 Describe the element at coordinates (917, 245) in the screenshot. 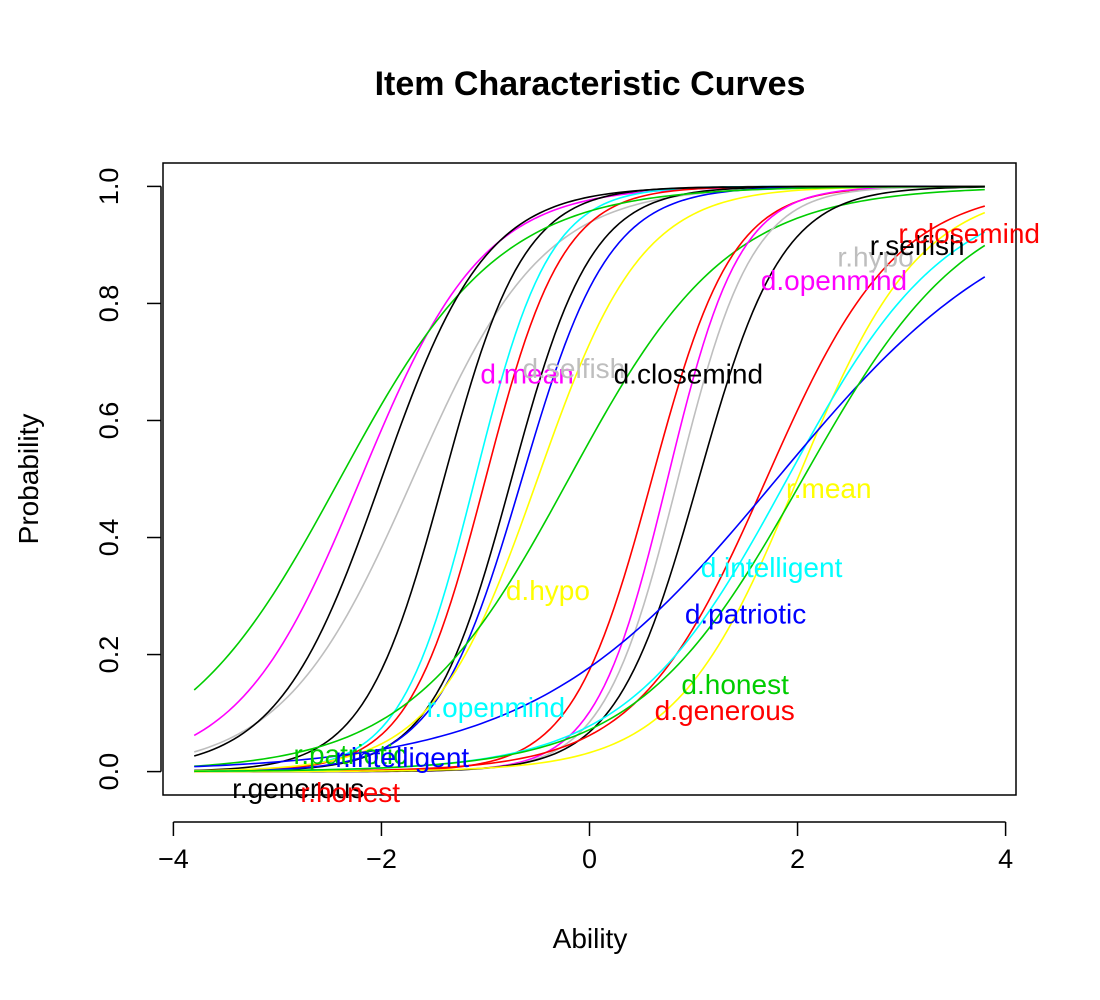

I see `curve-label-r-selfish: r.selfish` at that location.